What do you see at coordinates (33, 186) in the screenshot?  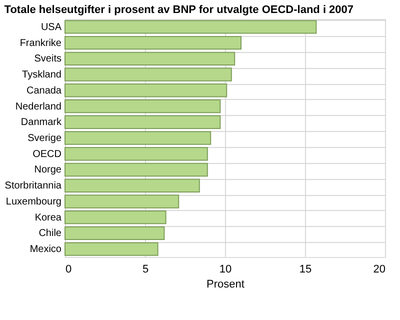 I see `y-tick-label: Storbritannia` at bounding box center [33, 186].